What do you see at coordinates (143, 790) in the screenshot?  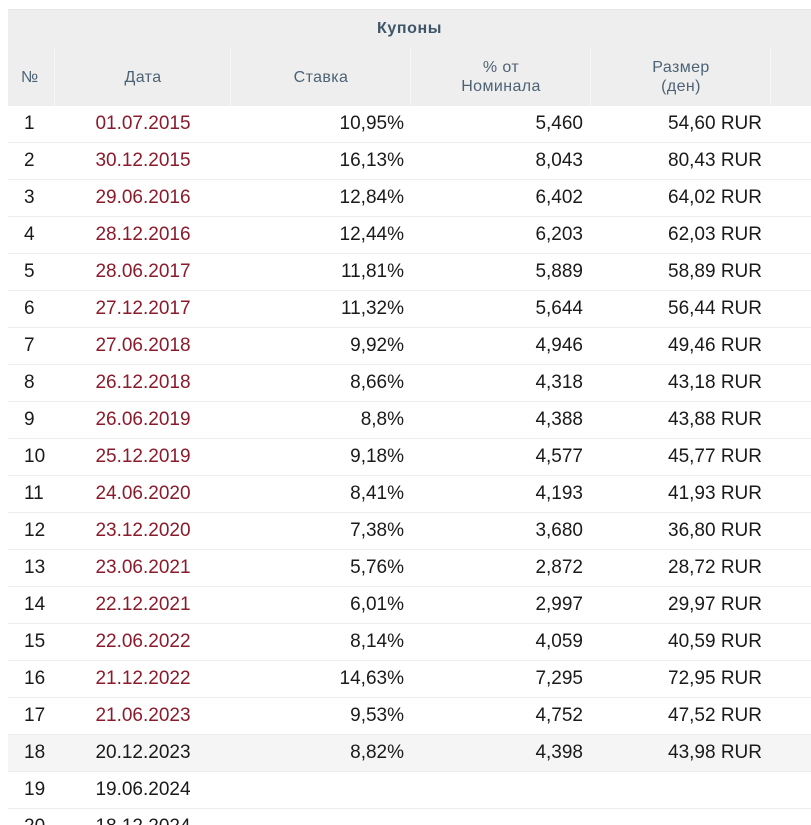 I see `coupon-date: 19.06.2024` at bounding box center [143, 790].